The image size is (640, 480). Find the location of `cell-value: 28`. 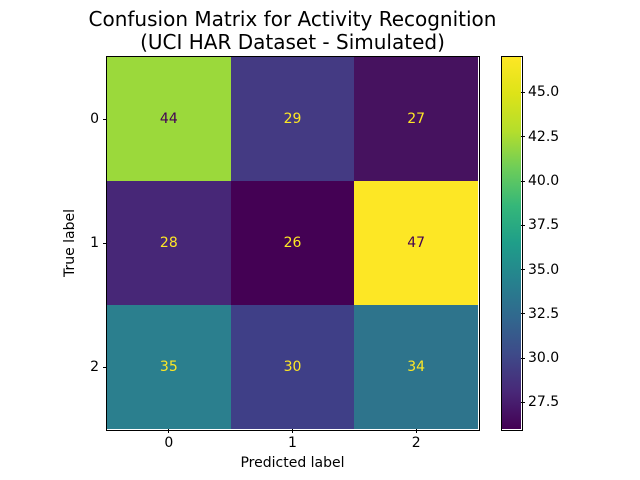

cell-value: 28 is located at coordinates (168, 243).